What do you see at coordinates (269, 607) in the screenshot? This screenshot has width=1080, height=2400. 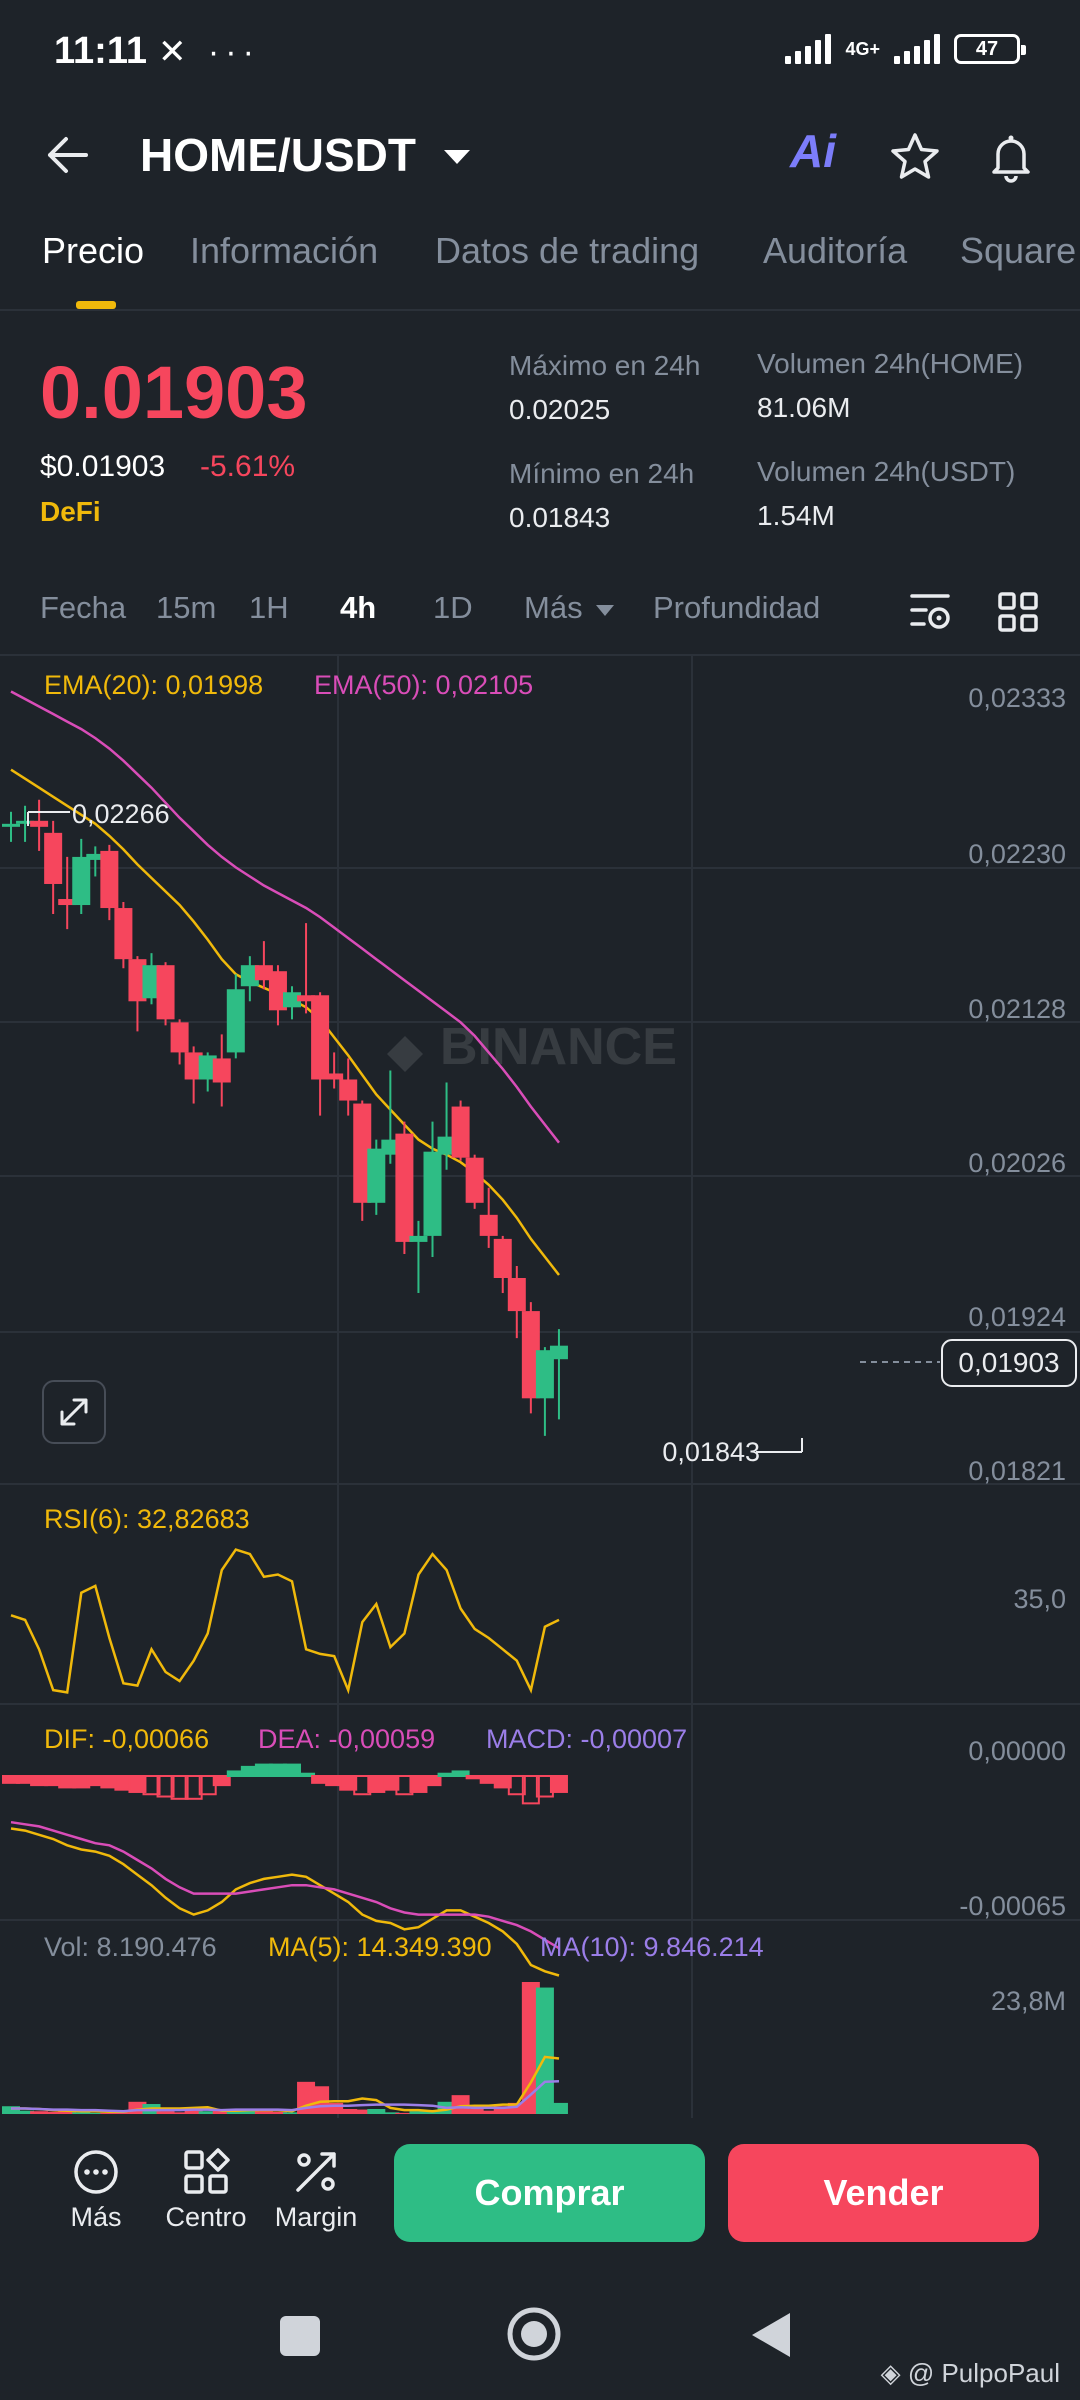 I see `interval-1h: 1H` at bounding box center [269, 607].